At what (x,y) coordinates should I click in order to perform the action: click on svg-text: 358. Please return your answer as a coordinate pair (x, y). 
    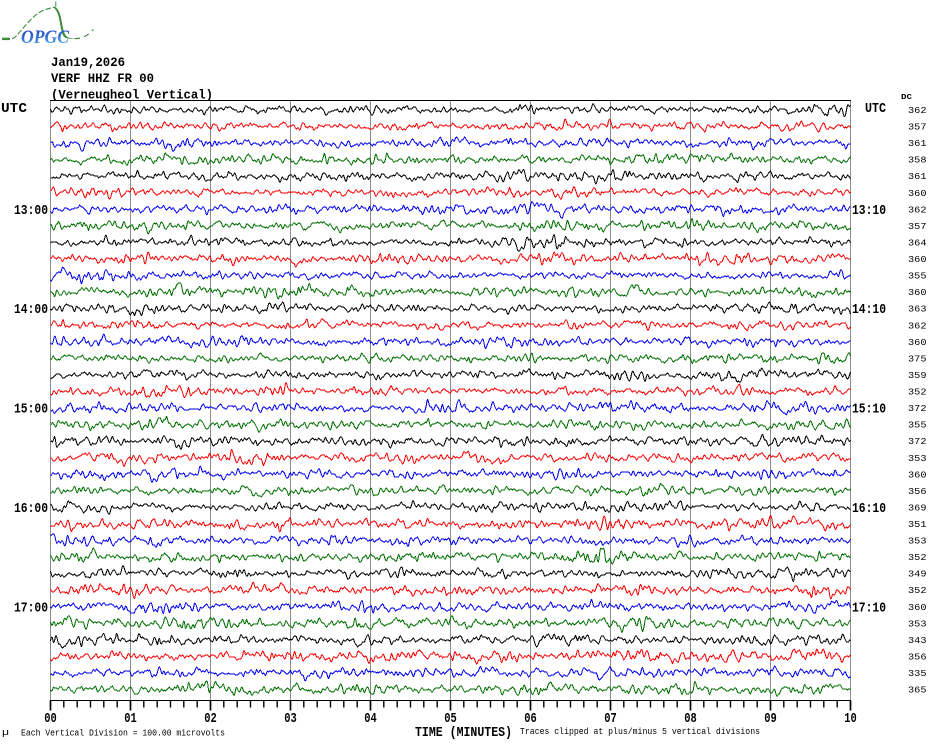
    Looking at the image, I should click on (917, 161).